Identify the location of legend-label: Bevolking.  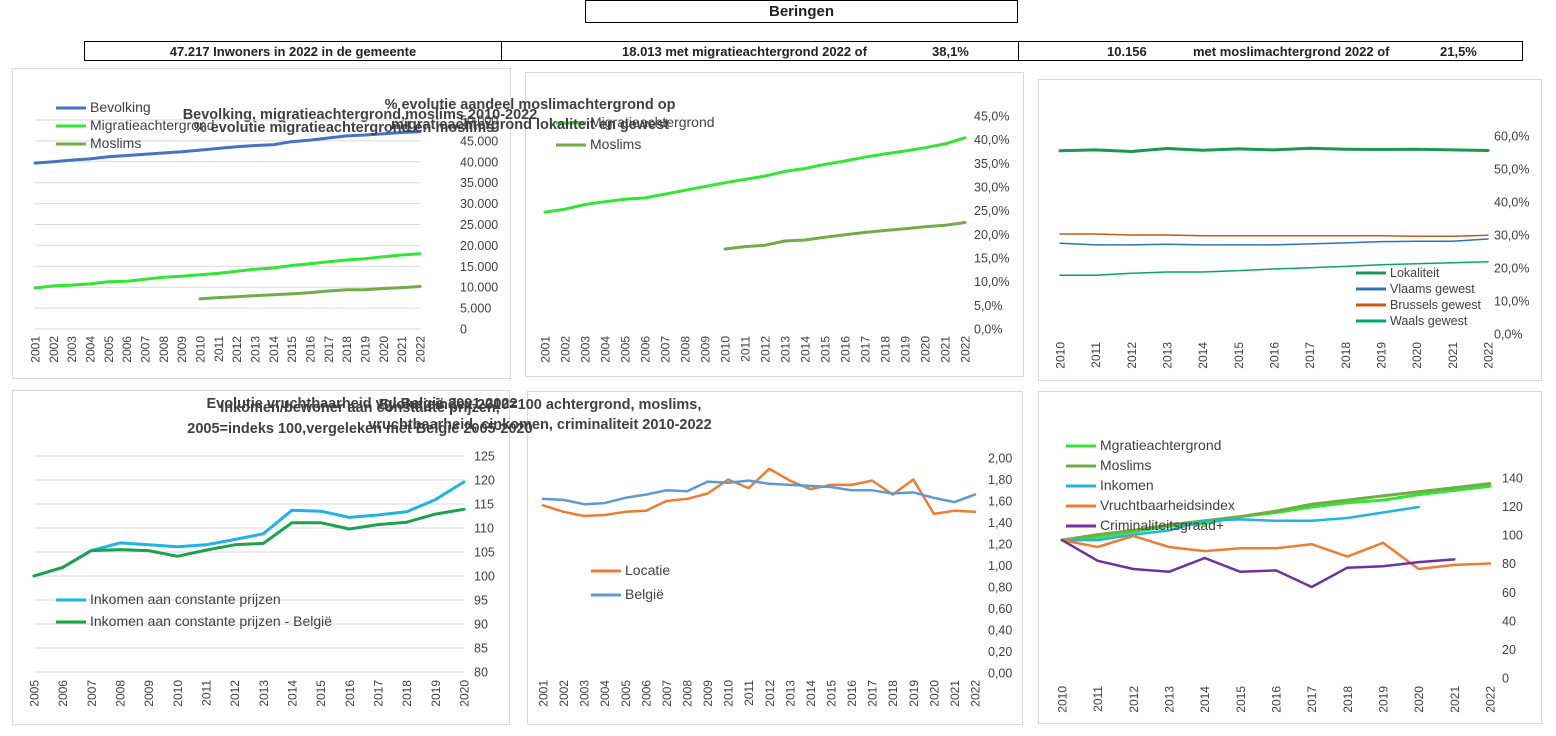
(120, 107).